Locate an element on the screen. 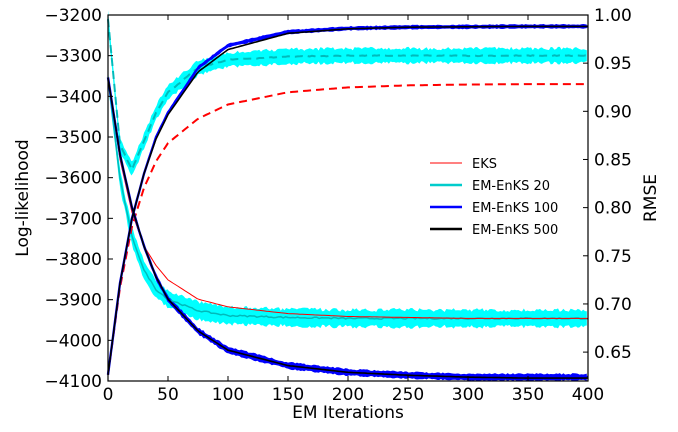  y-right-tick-label: 0.75 is located at coordinates (613, 257).